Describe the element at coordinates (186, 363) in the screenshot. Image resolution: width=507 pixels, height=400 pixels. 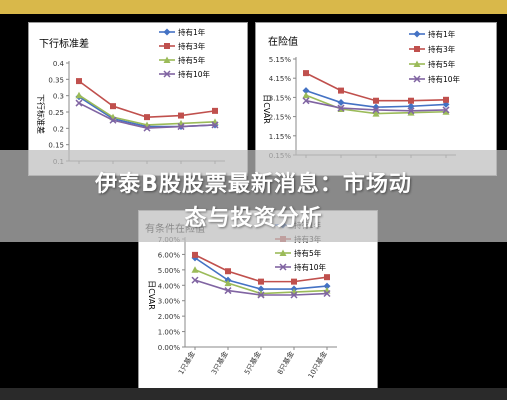
I see `x-tick-label: 1只基金` at that location.